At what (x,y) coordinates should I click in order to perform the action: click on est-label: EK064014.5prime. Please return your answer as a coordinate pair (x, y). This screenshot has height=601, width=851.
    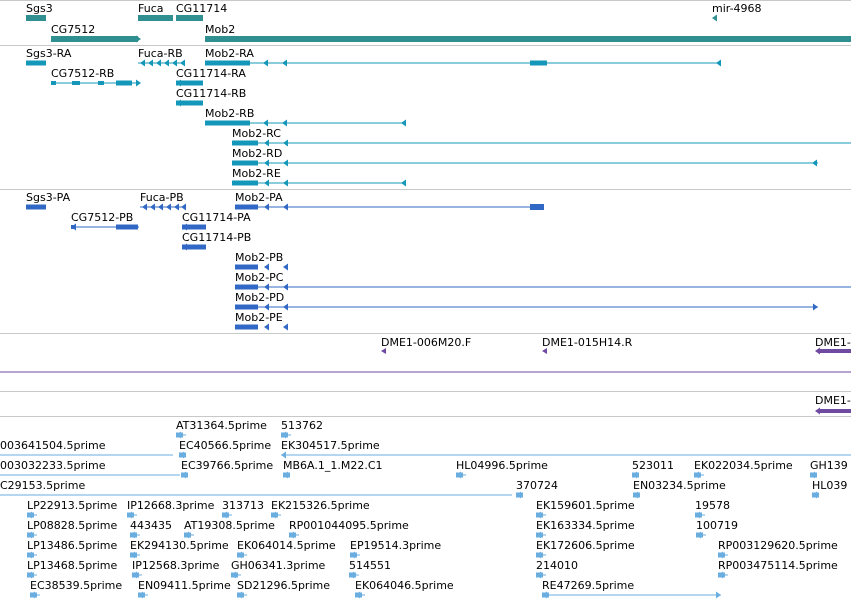
    Looking at the image, I should click on (286, 545).